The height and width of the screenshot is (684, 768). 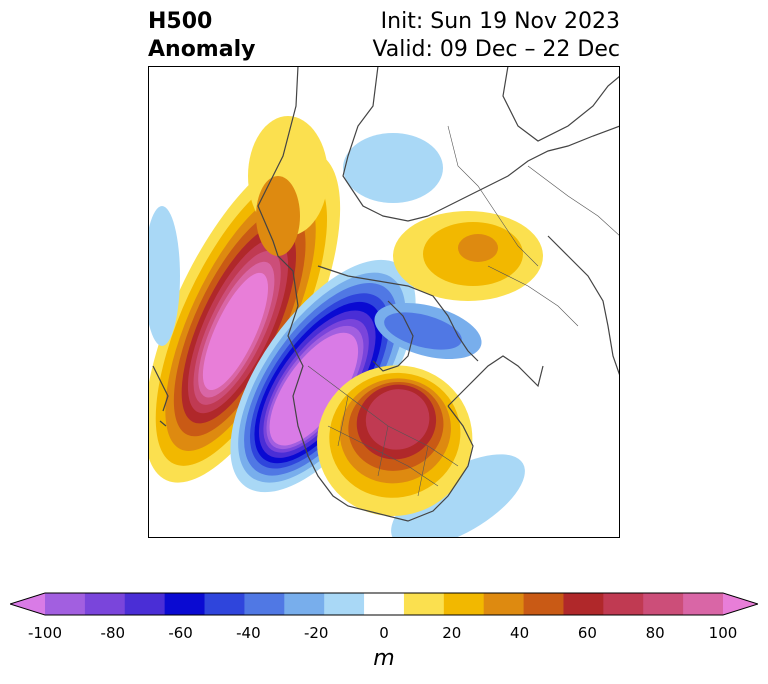 I want to click on colorbar-tick-label: 20, so click(x=452, y=633).